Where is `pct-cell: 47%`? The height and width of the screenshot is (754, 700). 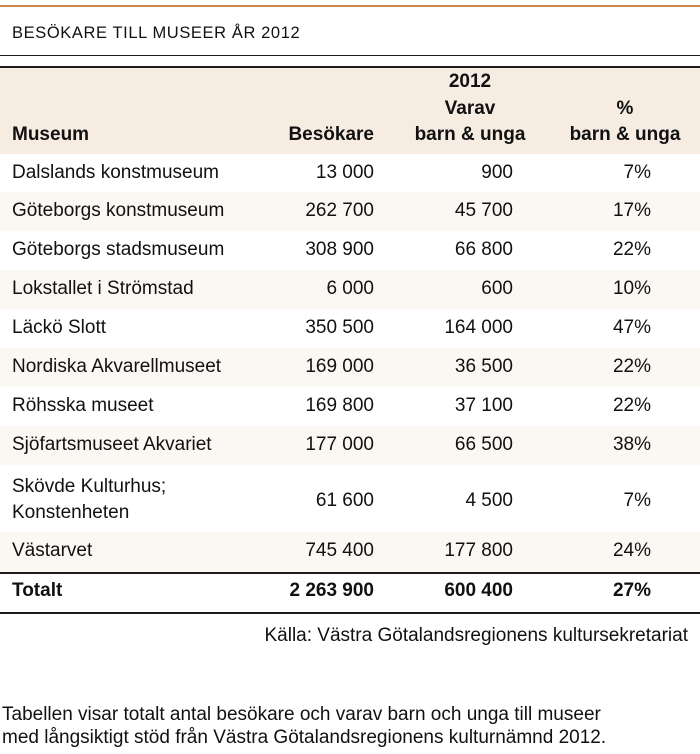
pct-cell: 47% is located at coordinates (631, 327).